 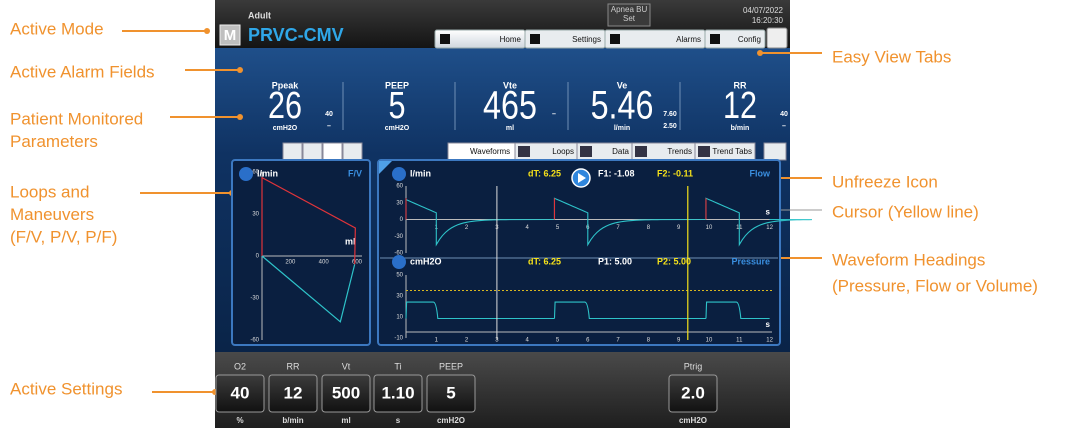 What do you see at coordinates (66, 388) in the screenshot?
I see `annotation: Active Settings` at bounding box center [66, 388].